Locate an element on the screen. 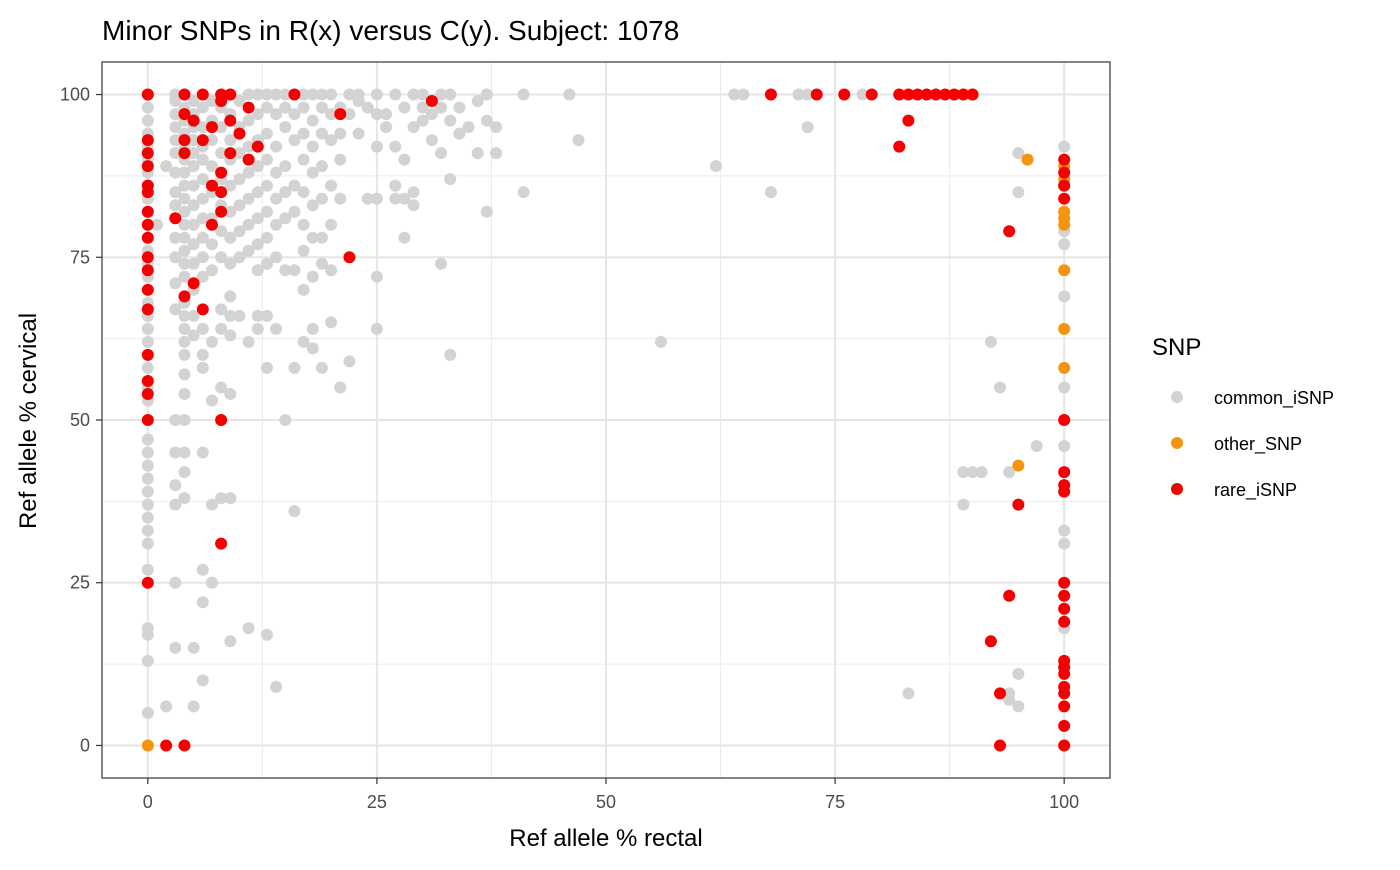 This screenshot has height=870, width=1400. y-axis: 0 25 50 75 100 is located at coordinates (81, 420).